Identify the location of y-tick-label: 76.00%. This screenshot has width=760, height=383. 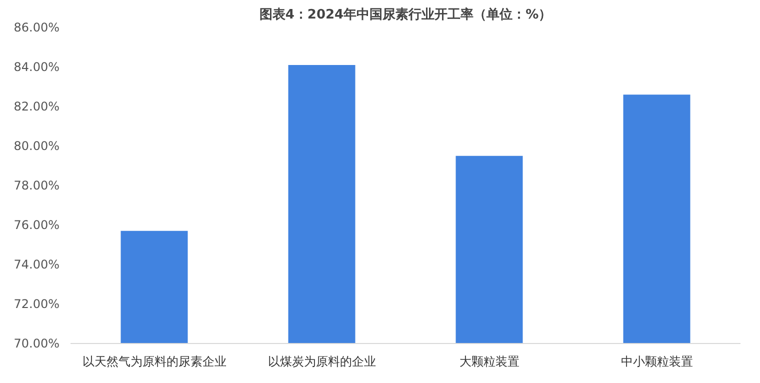
(37, 225).